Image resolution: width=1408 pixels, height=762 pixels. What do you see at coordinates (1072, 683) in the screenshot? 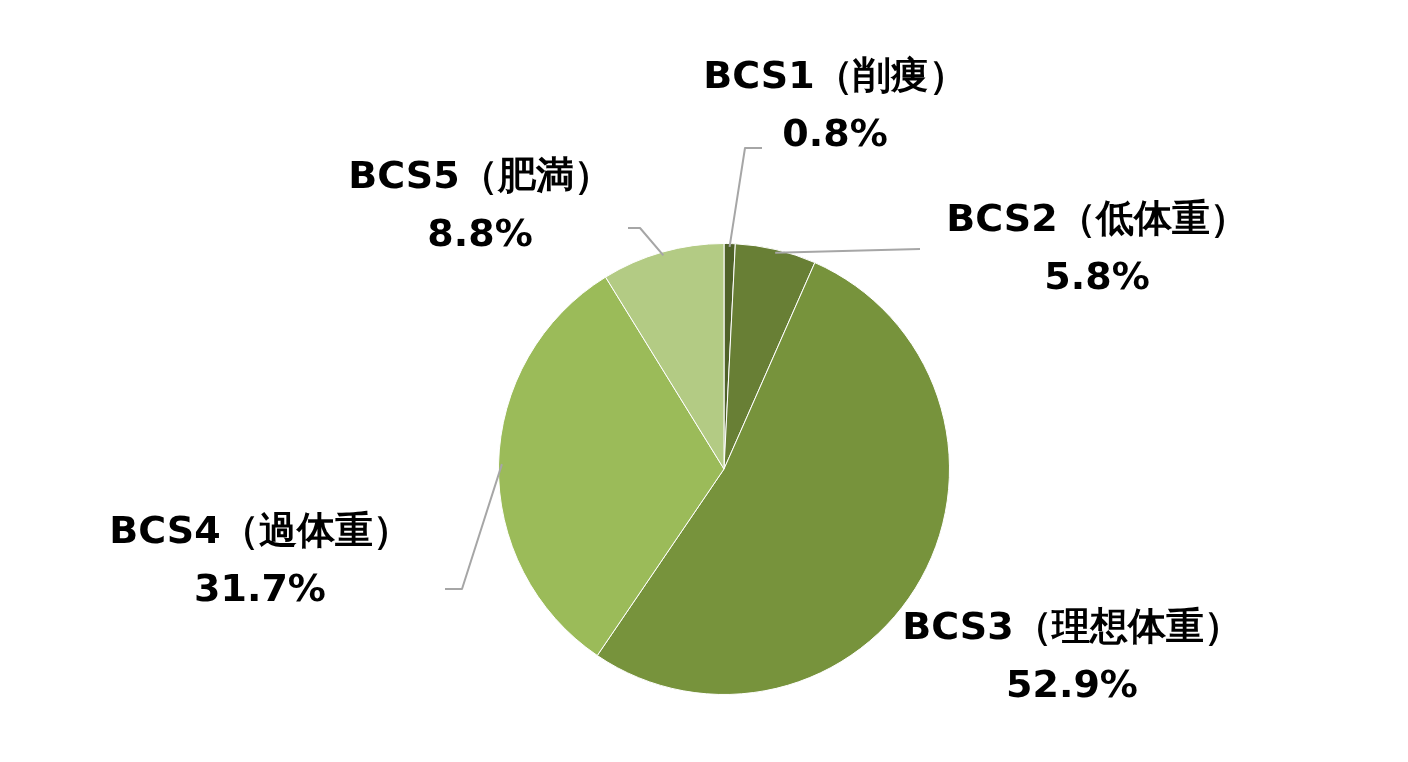
I see `data-label: 52.9%` at bounding box center [1072, 683].